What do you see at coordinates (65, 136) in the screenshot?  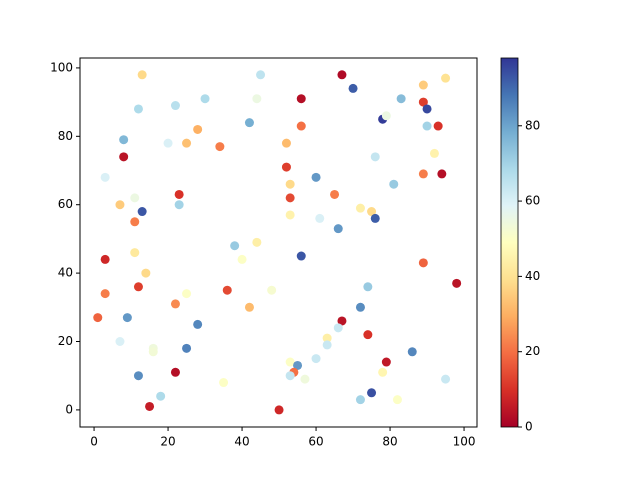 I see `y-tick-label: 80` at bounding box center [65, 136].